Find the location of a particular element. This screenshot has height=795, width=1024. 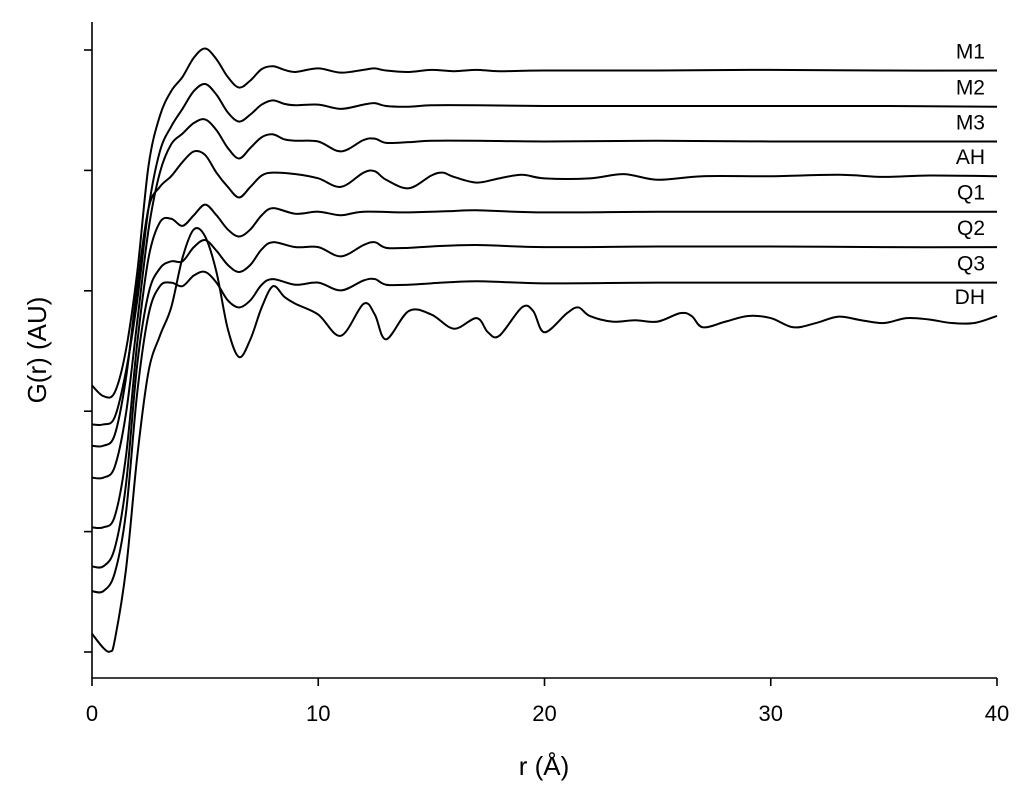

x-tick-label-4: 40 is located at coordinates (997, 713).